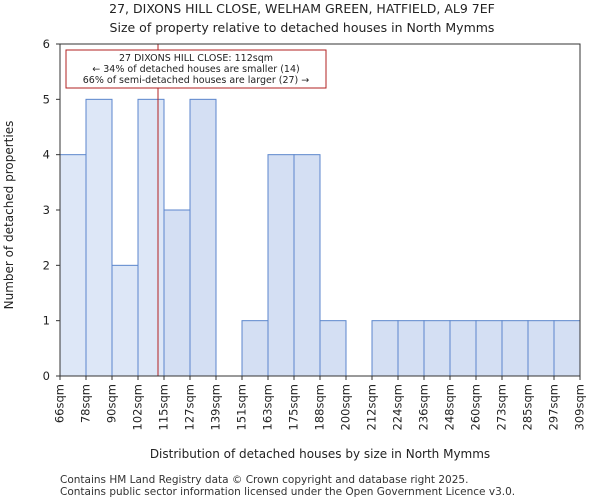  What do you see at coordinates (216, 407) in the screenshot?
I see `x-tick-label-139sqm: 139sqm` at bounding box center [216, 407].